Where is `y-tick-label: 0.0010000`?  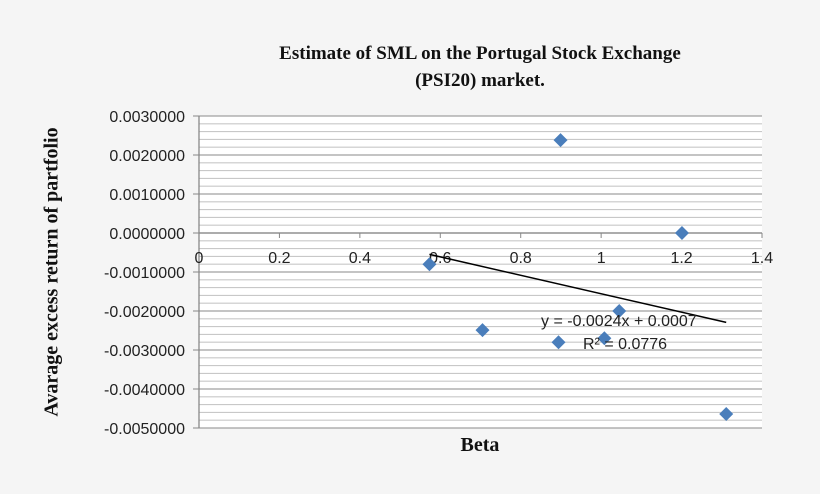
y-tick-label: 0.0010000 is located at coordinates (147, 195).